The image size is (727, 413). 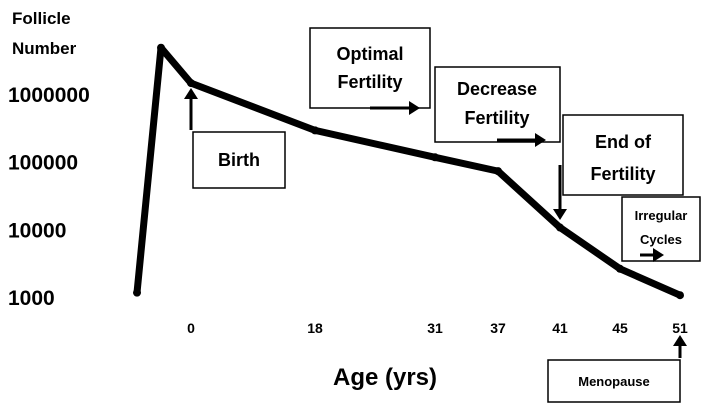 I want to click on annotation-box: Decrease Fertility, so click(x=497, y=104).